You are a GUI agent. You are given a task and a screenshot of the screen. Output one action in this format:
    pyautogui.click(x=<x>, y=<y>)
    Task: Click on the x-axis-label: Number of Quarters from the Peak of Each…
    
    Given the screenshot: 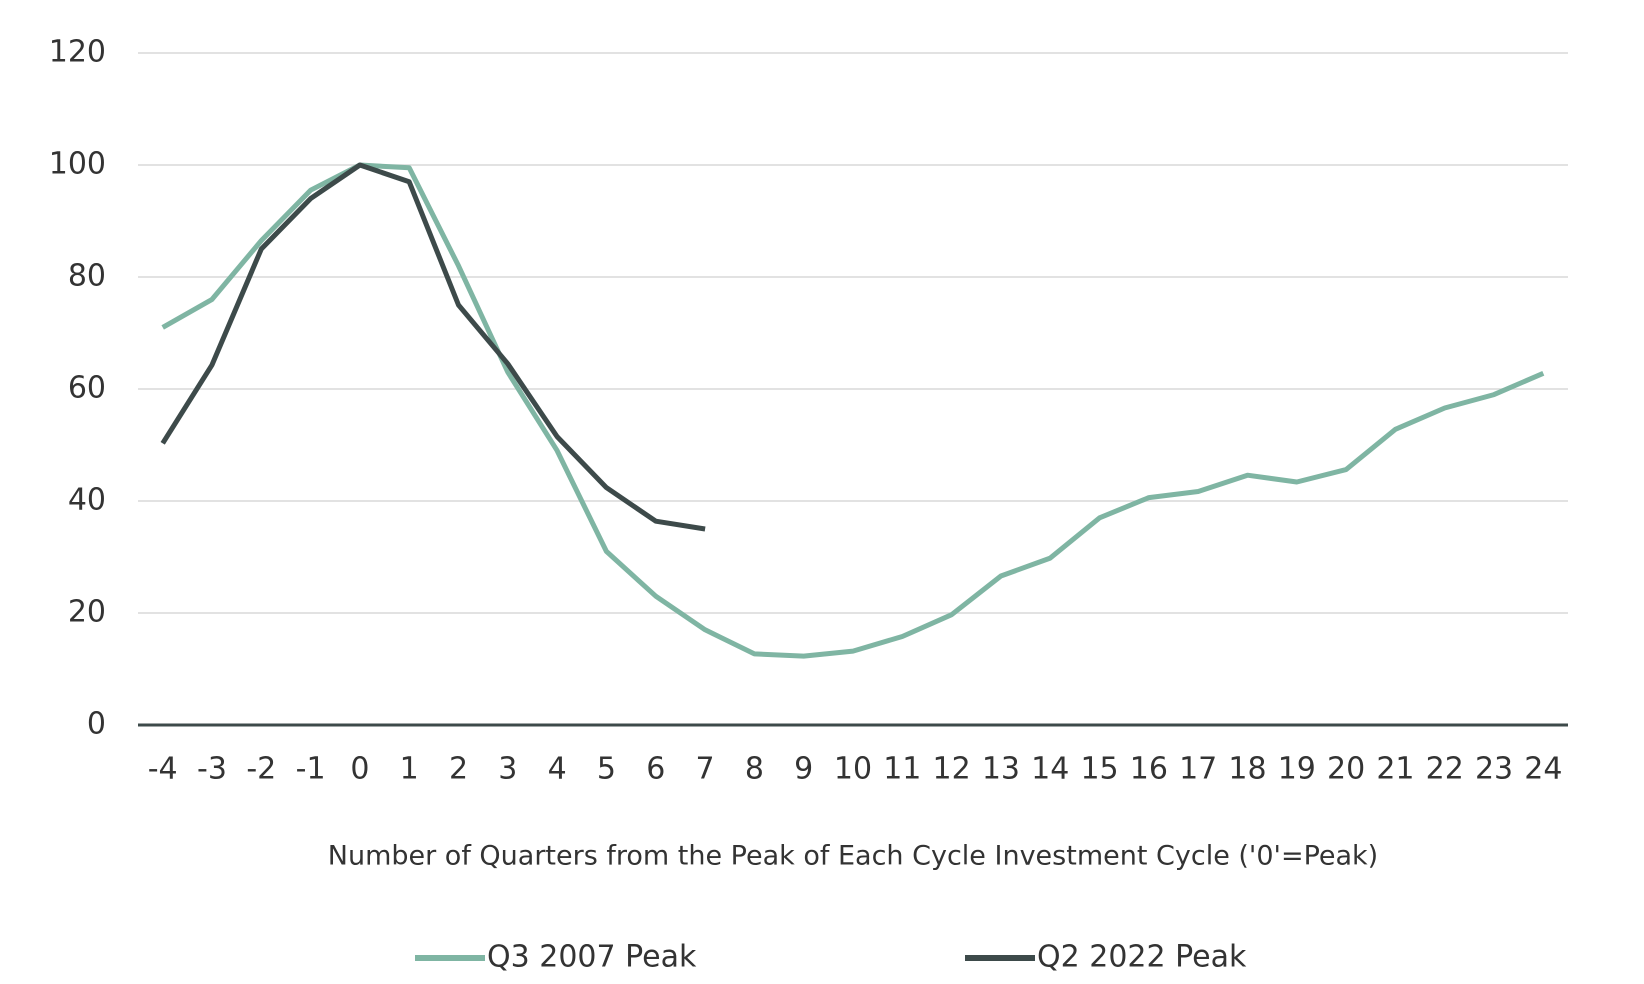 What is the action you would take?
    pyautogui.click(x=853, y=856)
    